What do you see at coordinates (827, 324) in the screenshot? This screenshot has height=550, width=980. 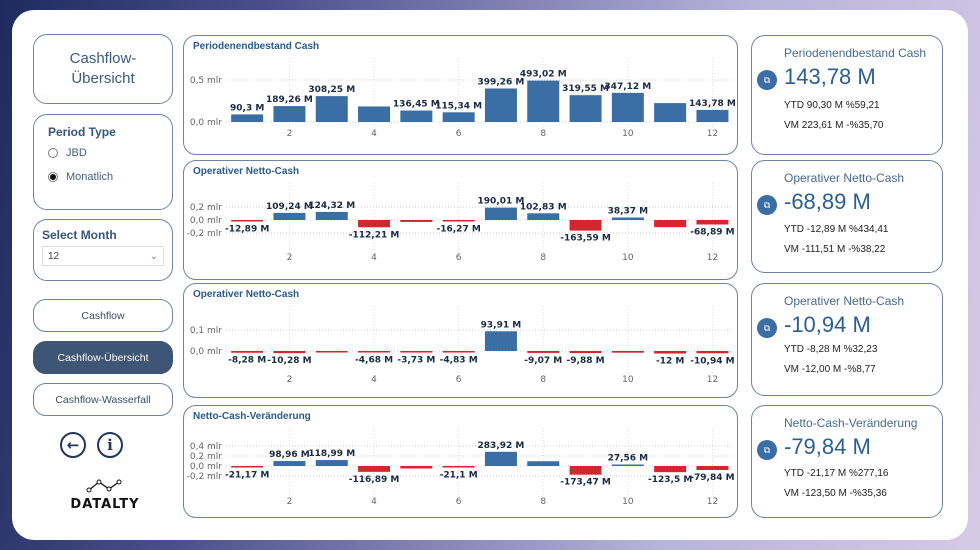 I see `kpi-value: -10,94 M` at bounding box center [827, 324].